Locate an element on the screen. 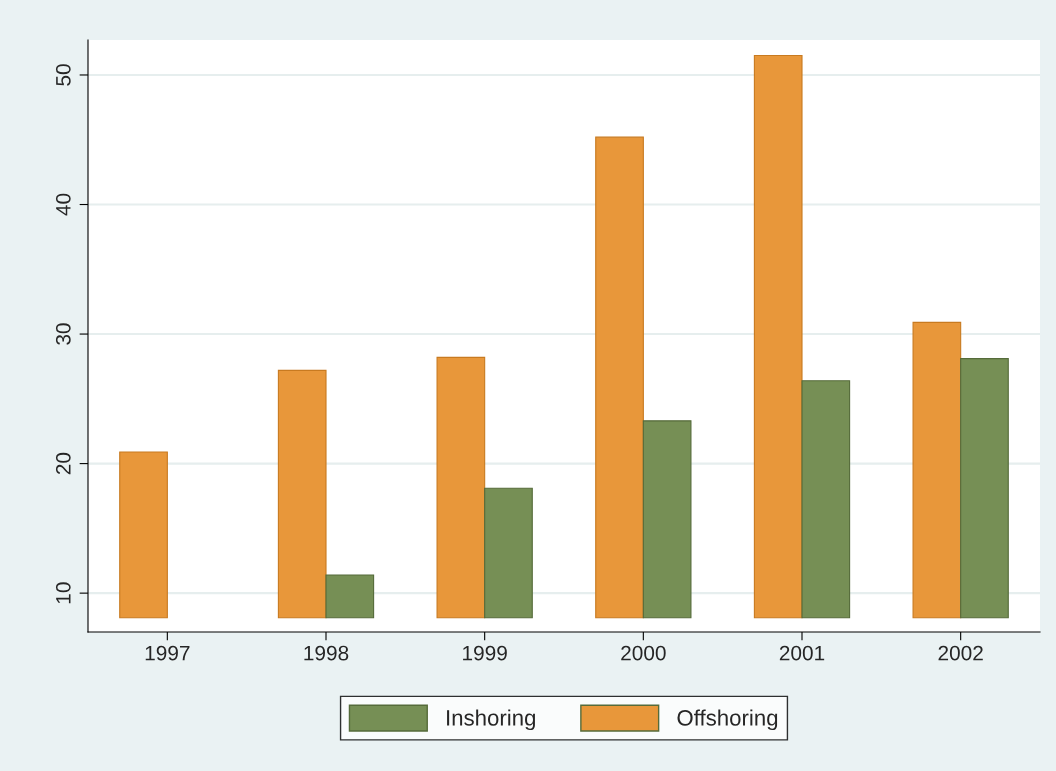  y-tick-label: 10 is located at coordinates (63, 593).